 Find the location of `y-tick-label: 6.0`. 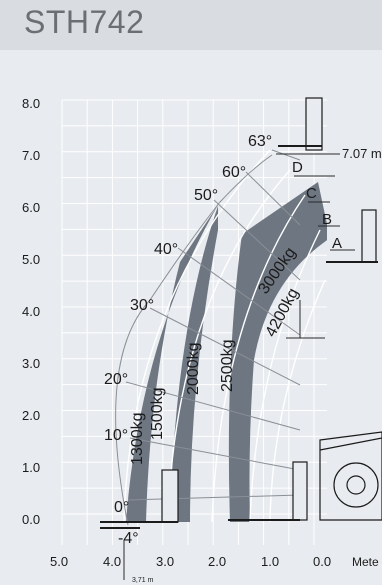

y-tick-label: 6.0 is located at coordinates (31, 207).